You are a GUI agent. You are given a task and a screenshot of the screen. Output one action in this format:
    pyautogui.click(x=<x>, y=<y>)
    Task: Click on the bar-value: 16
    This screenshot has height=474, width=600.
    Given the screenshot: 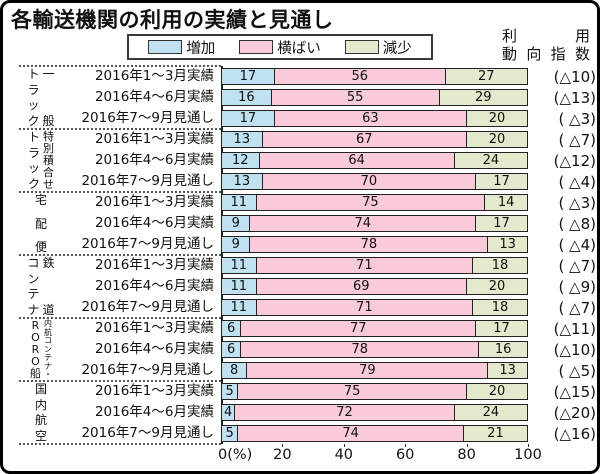 What is the action you would take?
    pyautogui.click(x=503, y=349)
    